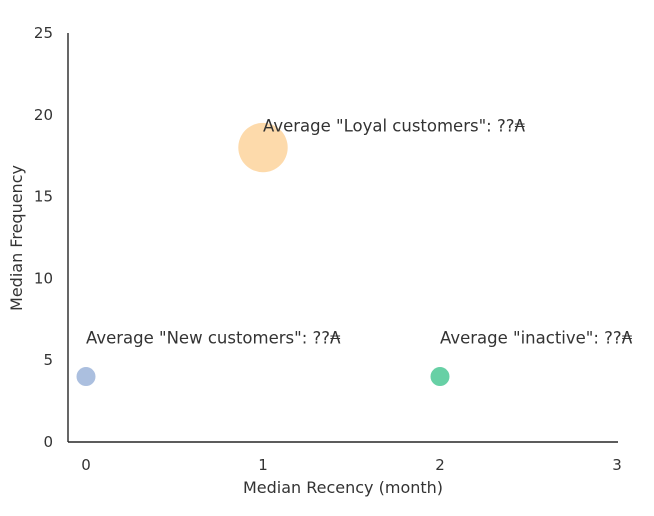  I want to click on y-tick-label-0: 0, so click(48, 442).